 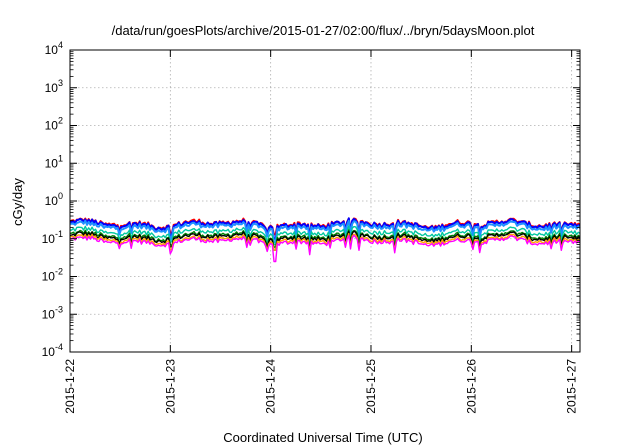 I want to click on series-layer, so click(x=325, y=240).